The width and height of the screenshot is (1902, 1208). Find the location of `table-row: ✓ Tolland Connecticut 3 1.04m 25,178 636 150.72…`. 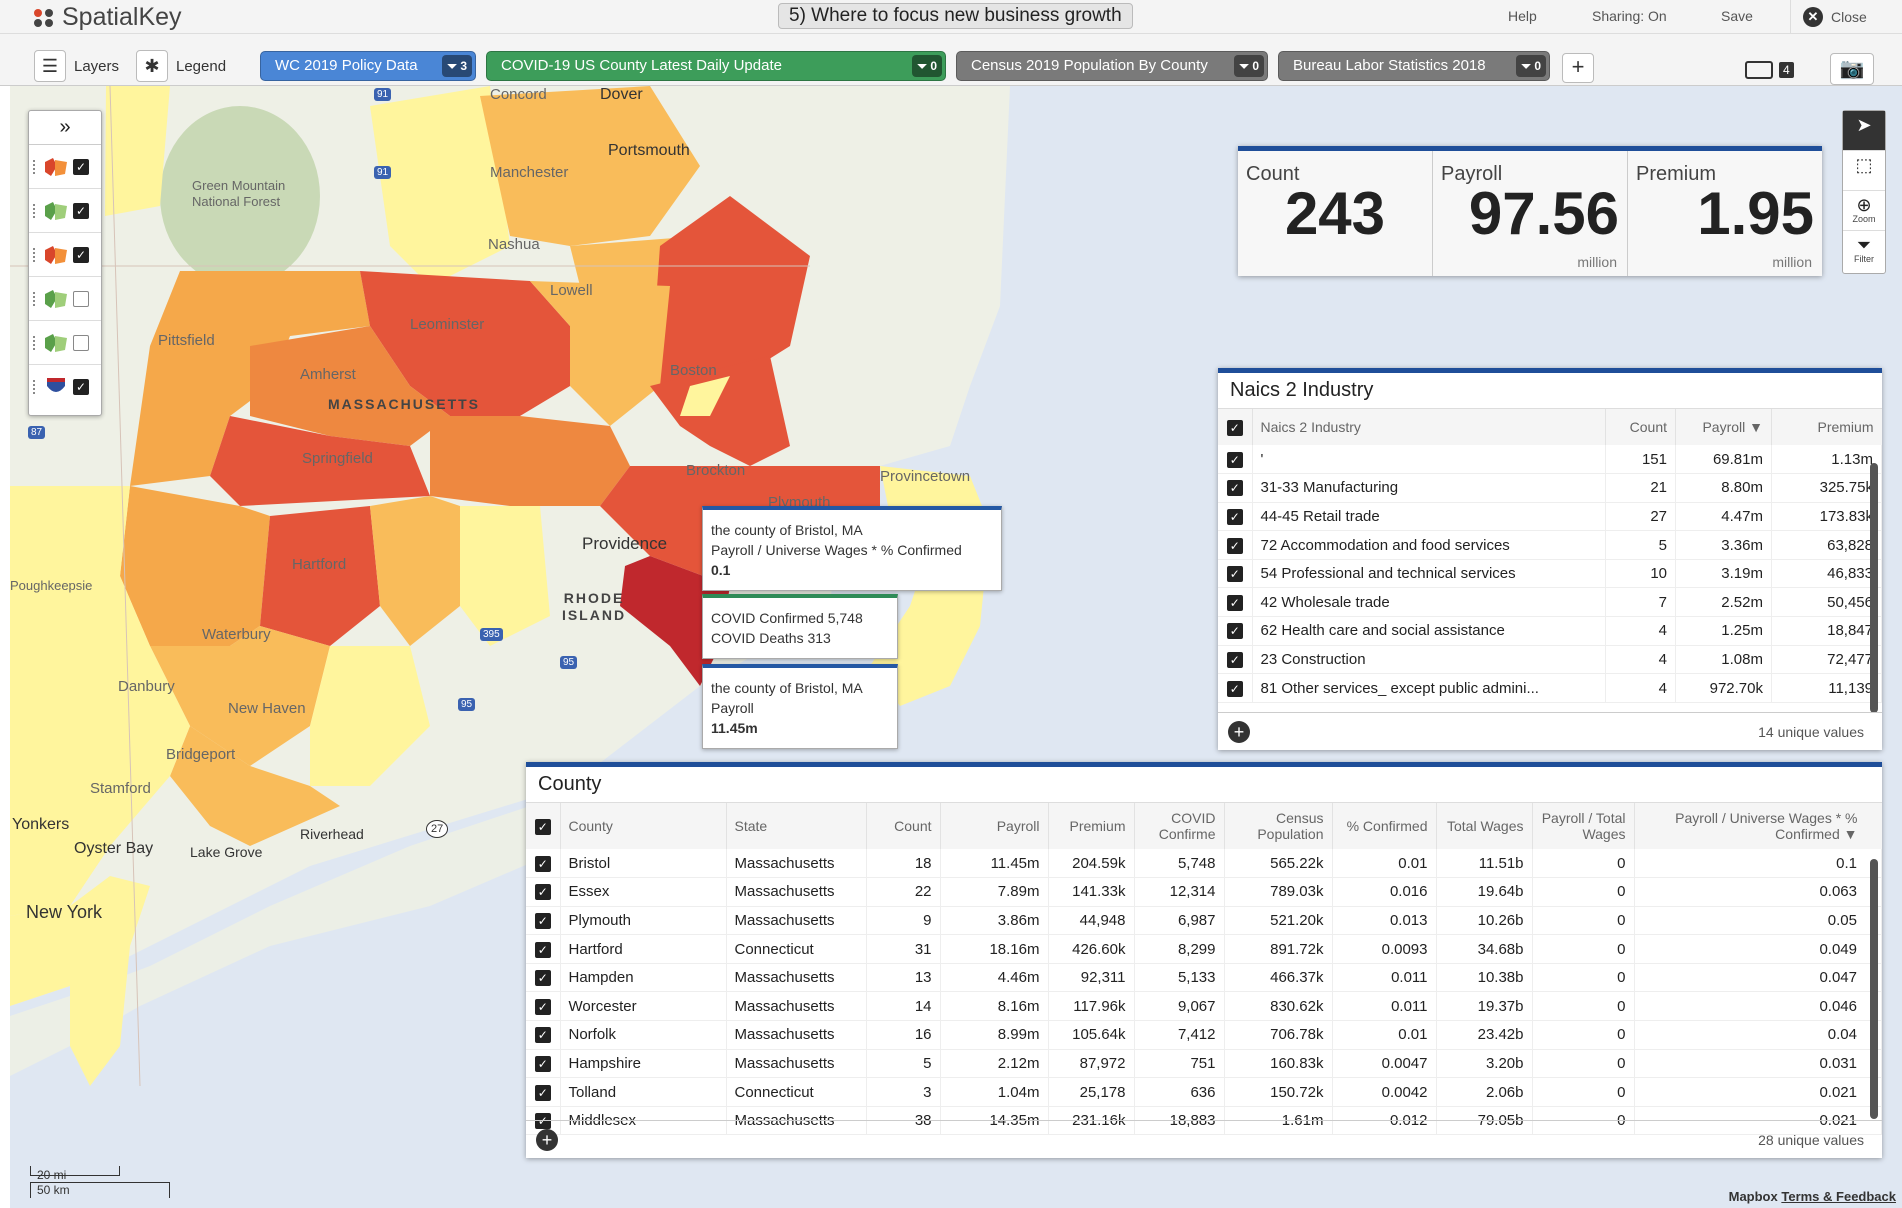

table-row: ✓ Tolland Connecticut 3 1.04m 25,178 636 150.72… is located at coordinates (1204, 1092).